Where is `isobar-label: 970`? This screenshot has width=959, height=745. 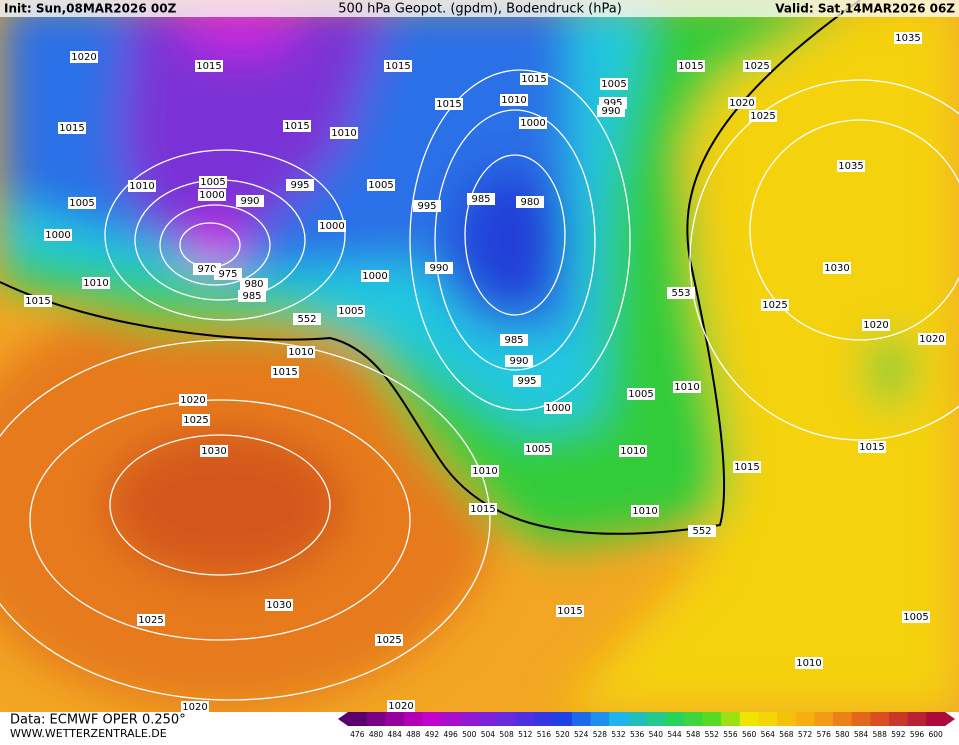
isobar-label: 970 is located at coordinates (206, 269).